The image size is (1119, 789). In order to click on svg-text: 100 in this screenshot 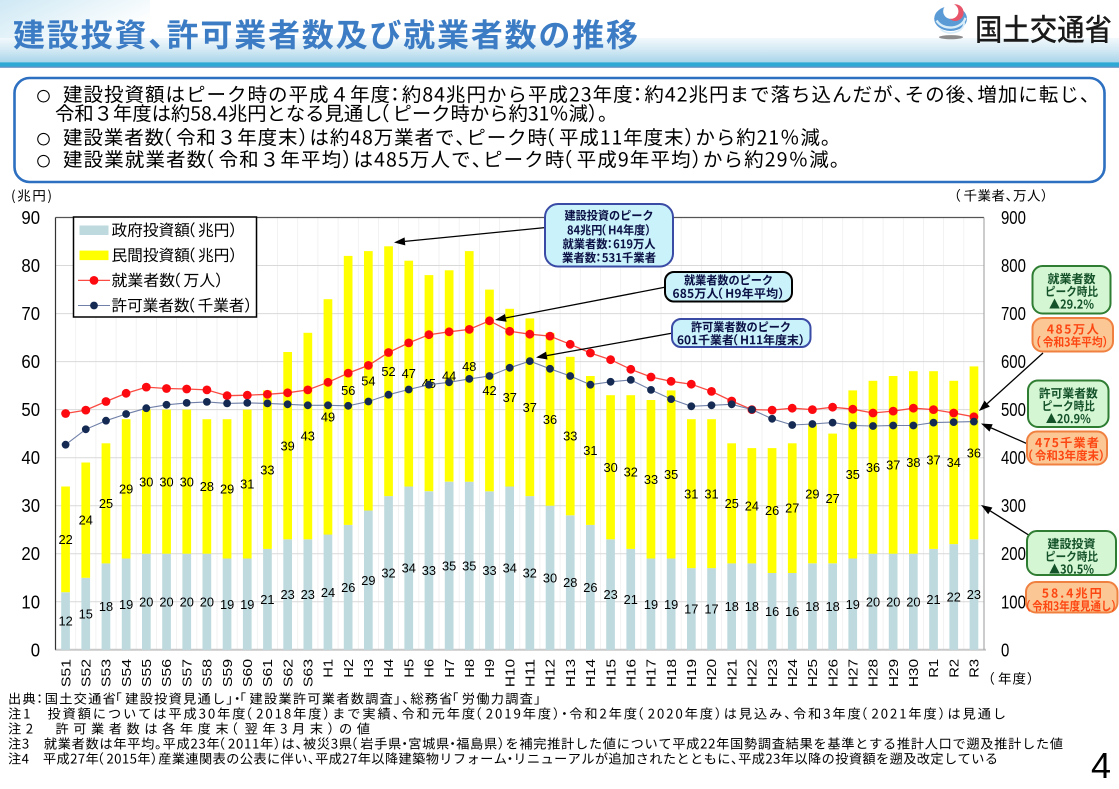, I will do `click(1013, 601)`.